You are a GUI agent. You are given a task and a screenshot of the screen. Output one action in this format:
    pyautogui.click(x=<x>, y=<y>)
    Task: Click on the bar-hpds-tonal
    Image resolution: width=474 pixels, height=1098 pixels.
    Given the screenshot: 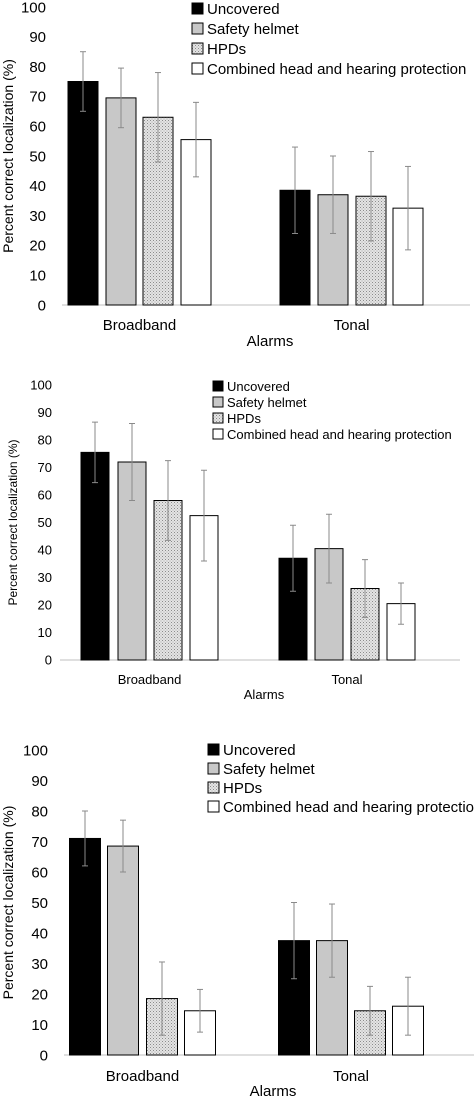 What is the action you would take?
    pyautogui.click(x=365, y=624)
    